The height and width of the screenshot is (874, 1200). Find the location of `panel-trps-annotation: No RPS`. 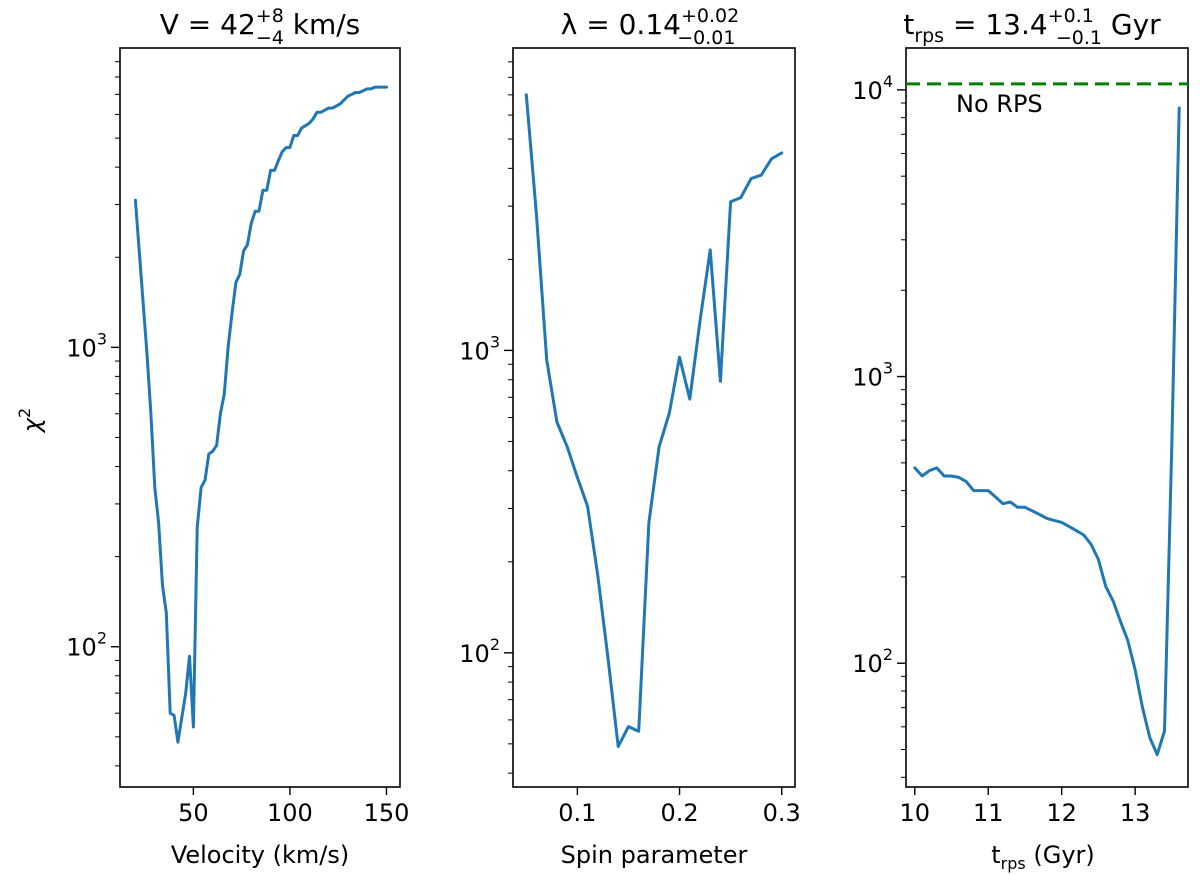

panel-trps-annotation: No RPS is located at coordinates (999, 104).